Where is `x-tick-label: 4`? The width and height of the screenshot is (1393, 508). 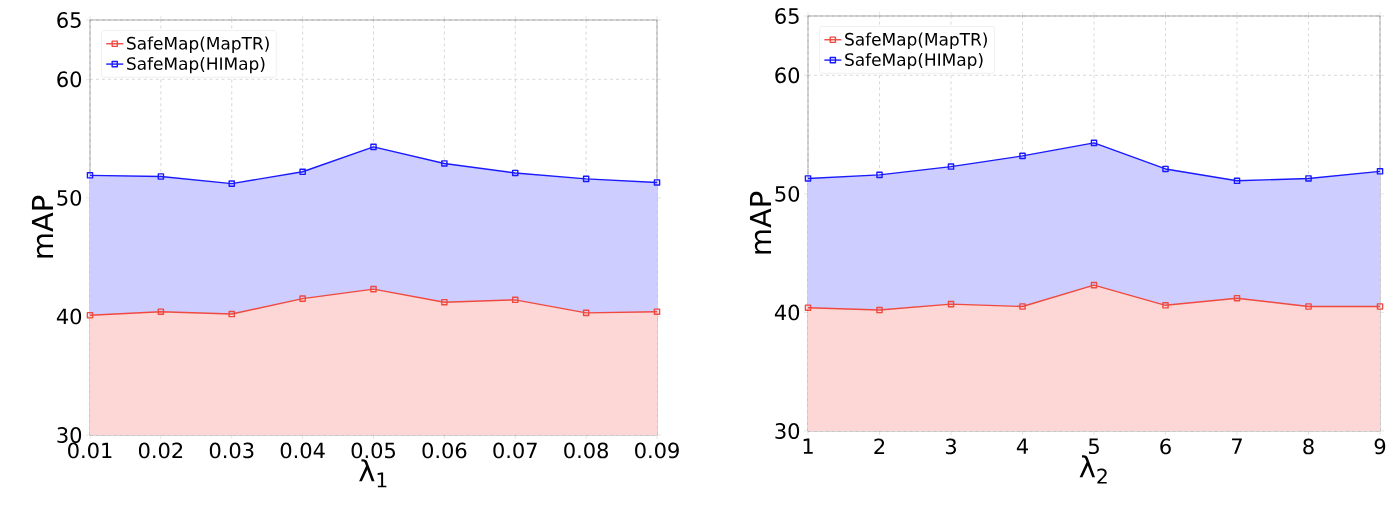 x-tick-label: 4 is located at coordinates (1022, 446).